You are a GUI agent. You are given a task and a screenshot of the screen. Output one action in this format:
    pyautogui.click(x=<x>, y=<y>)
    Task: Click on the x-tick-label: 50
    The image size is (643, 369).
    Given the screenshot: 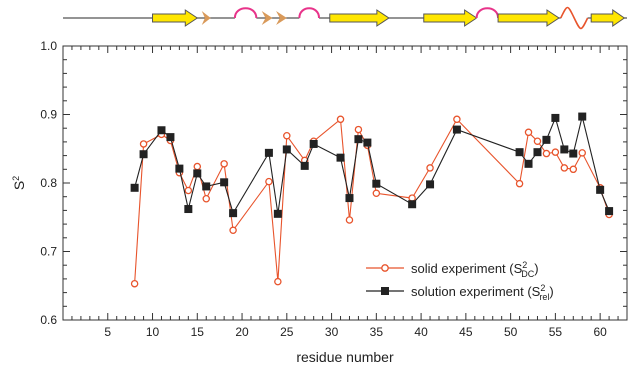 What is the action you would take?
    pyautogui.click(x=511, y=332)
    